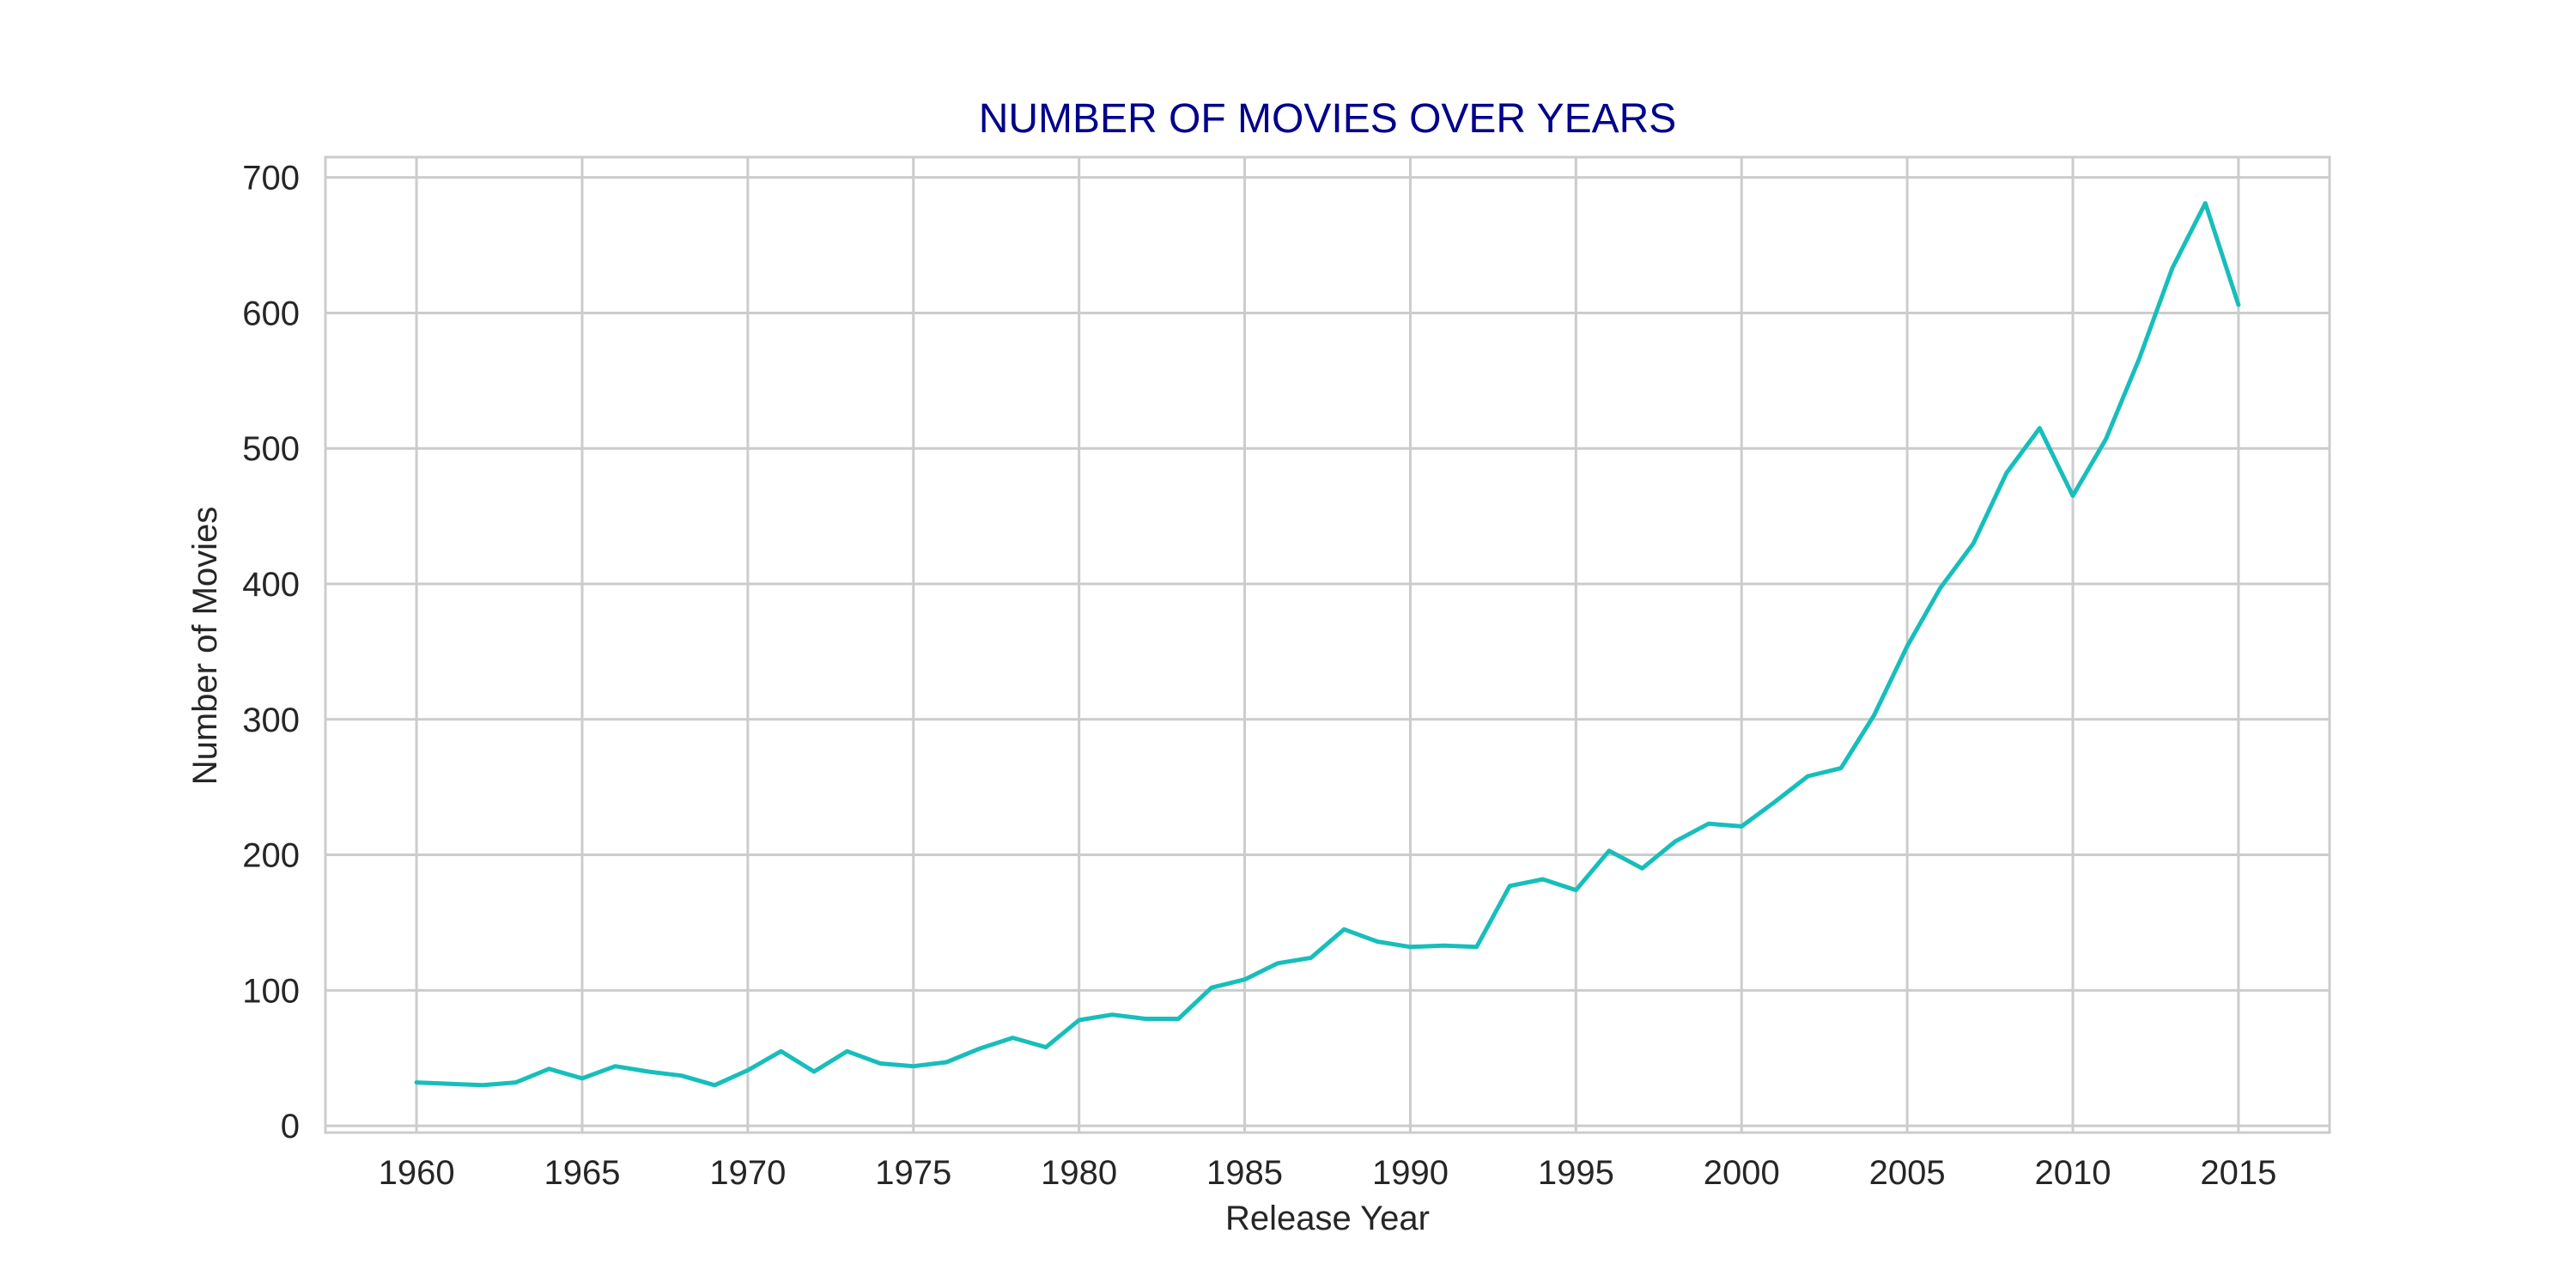 This screenshot has width=2576, height=1288. I want to click on y-tick-labels: 0 100 200 300 400 500 600 700, so click(271, 652).